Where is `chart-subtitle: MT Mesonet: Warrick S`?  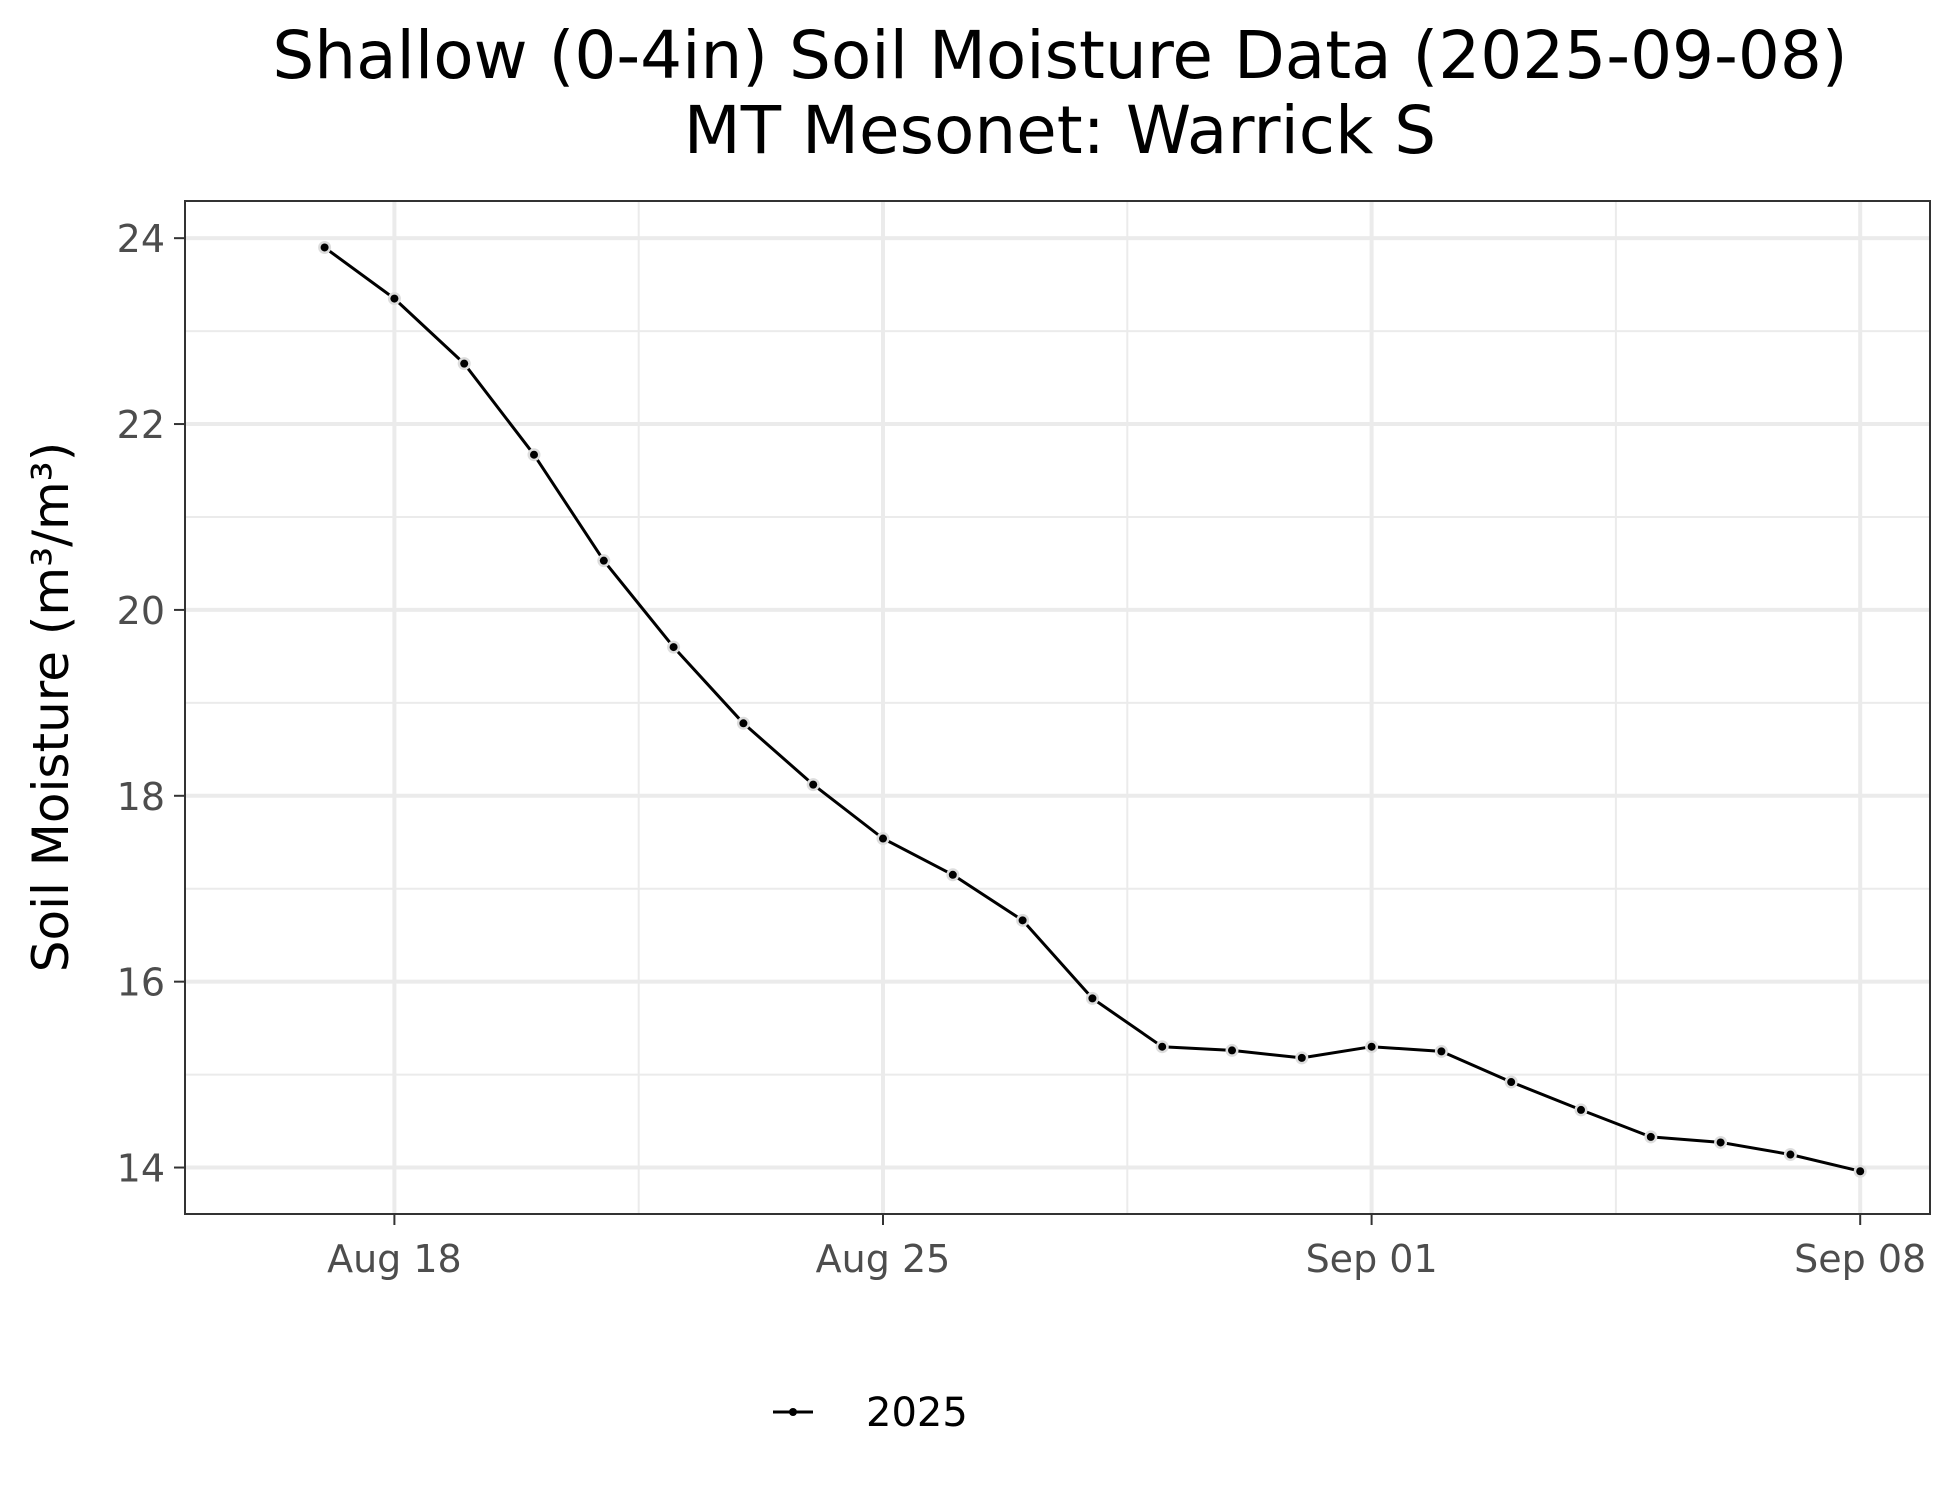 chart-subtitle: MT Mesonet: Warrick S is located at coordinates (1060, 130).